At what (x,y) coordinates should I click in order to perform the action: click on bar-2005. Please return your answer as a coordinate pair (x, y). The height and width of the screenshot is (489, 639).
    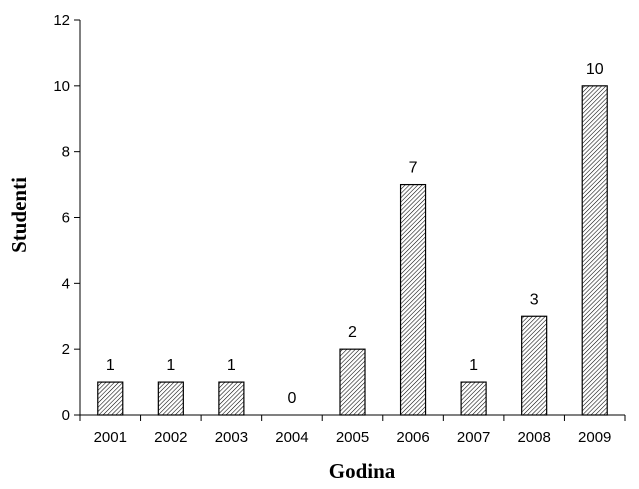
    Looking at the image, I should click on (352, 382).